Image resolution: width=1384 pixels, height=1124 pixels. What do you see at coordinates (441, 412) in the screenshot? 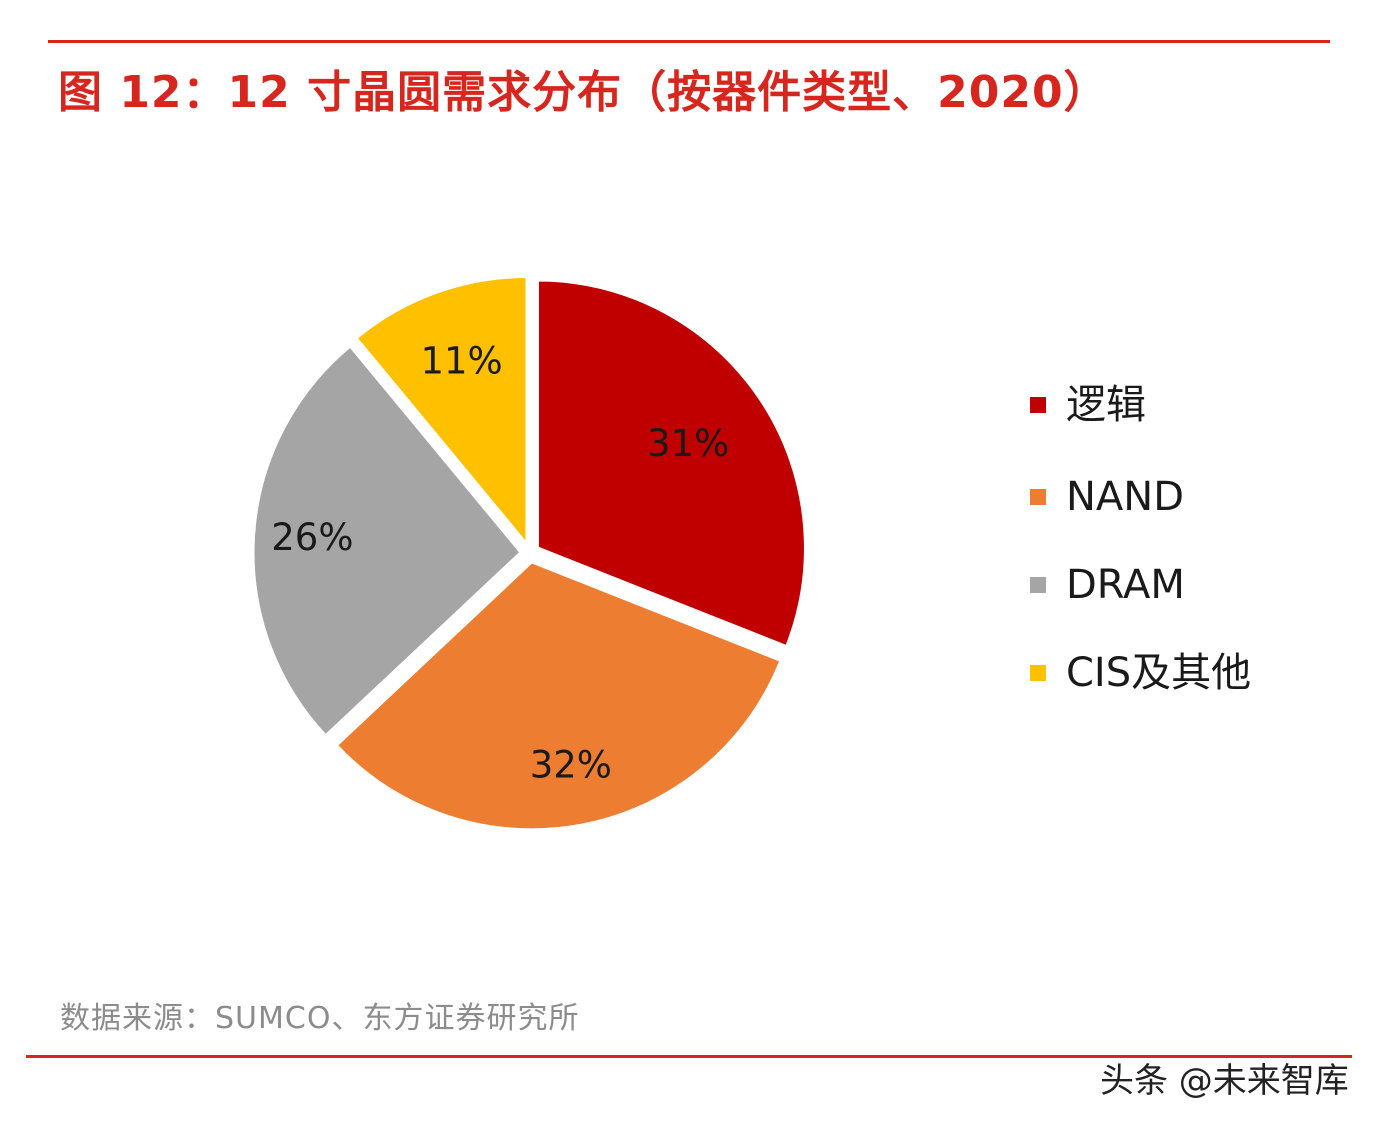
I see `slice-cis-other` at bounding box center [441, 412].